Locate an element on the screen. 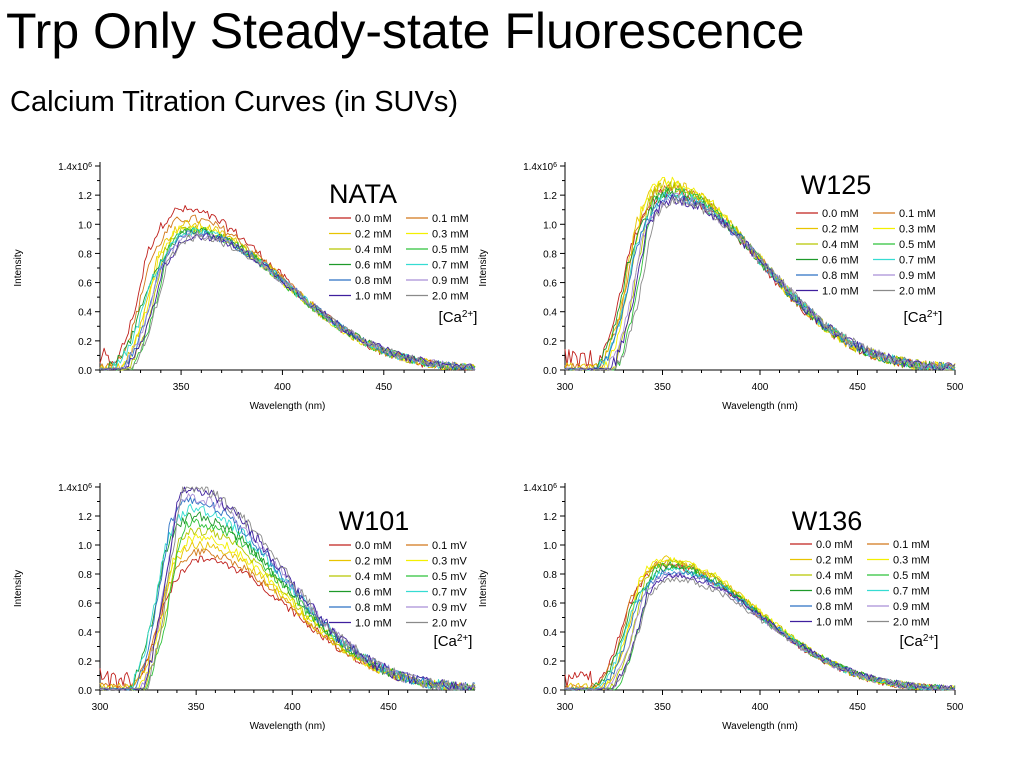 Image resolution: width=1024 pixels, height=768 pixels. legend-label: 0.5 mV is located at coordinates (450, 577).